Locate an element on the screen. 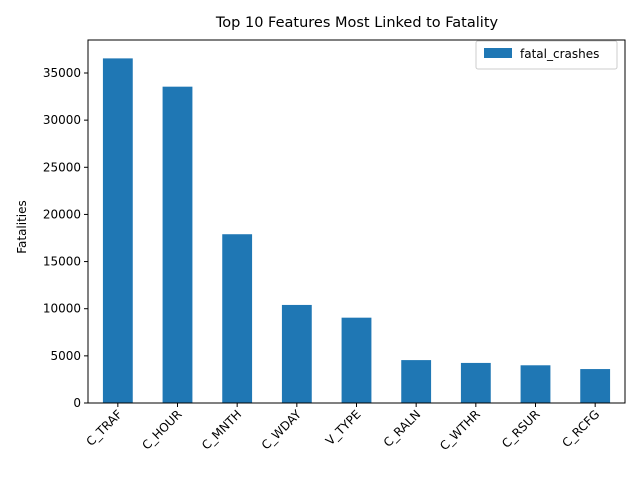 The width and height of the screenshot is (640, 484). y-tick-label: 25000 is located at coordinates (62, 167).